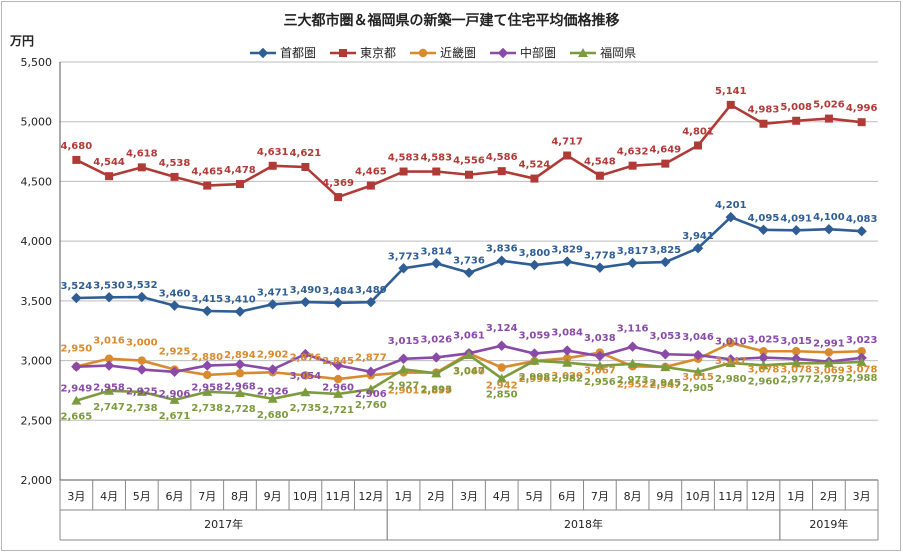 The image size is (903, 553). Describe the element at coordinates (436, 496) in the screenshot. I see `x-tick-label: 2月` at that location.